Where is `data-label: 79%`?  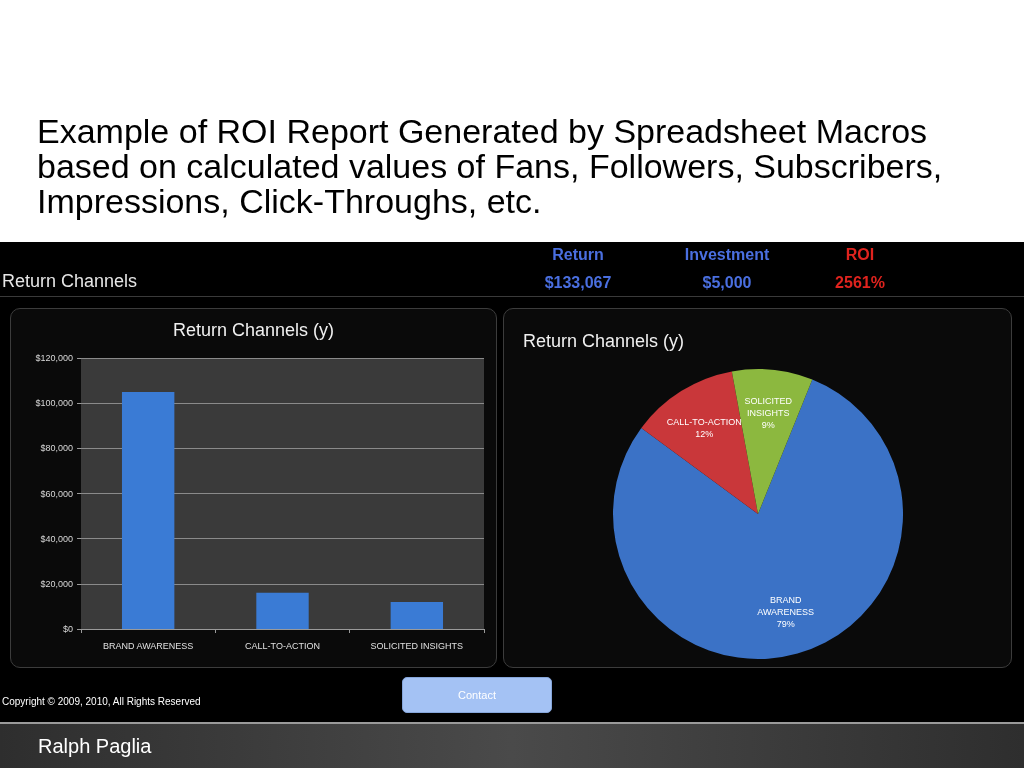
data-label: 79% is located at coordinates (785, 623).